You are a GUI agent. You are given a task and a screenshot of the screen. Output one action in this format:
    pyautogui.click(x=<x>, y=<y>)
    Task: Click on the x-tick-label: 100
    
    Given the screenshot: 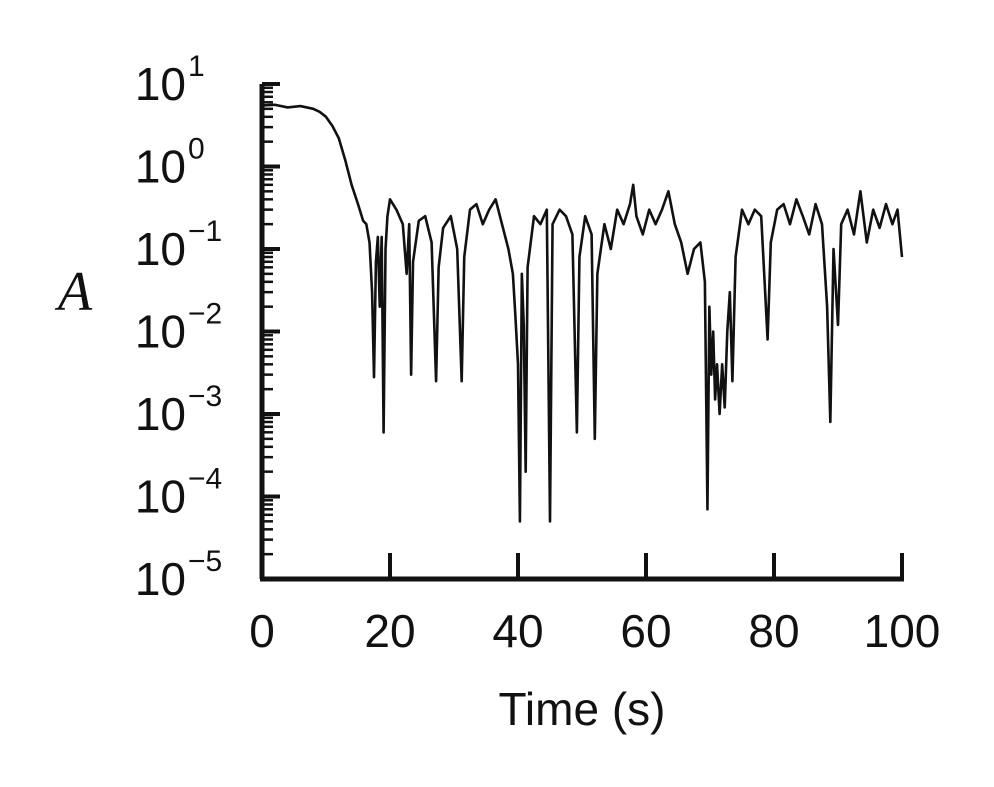 What is the action you would take?
    pyautogui.click(x=902, y=631)
    